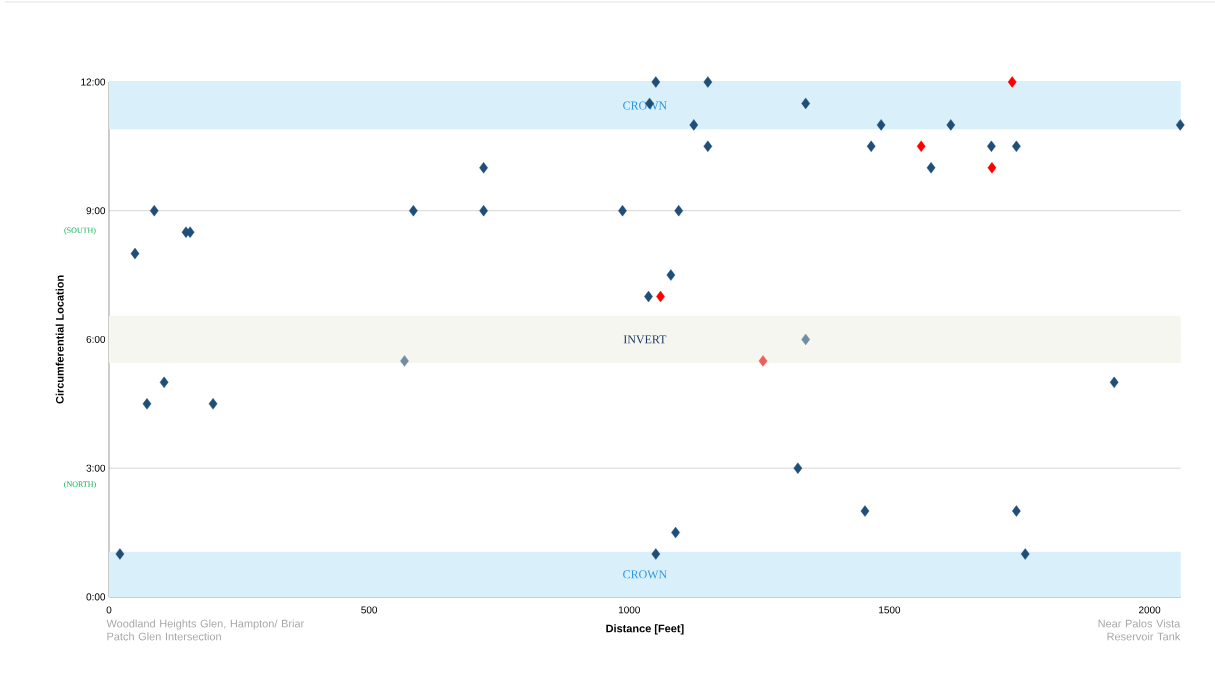 The image size is (1215, 690). I want to click on x-tick-label: 1500, so click(890, 610).